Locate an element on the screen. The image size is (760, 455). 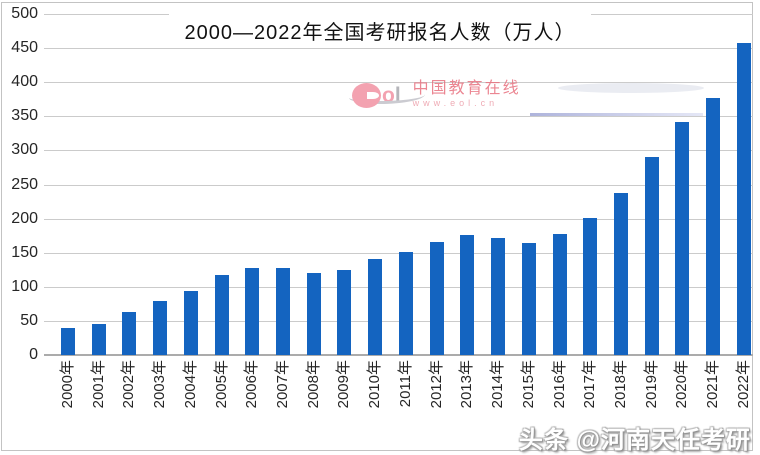
bar-2012年 is located at coordinates (436, 298).